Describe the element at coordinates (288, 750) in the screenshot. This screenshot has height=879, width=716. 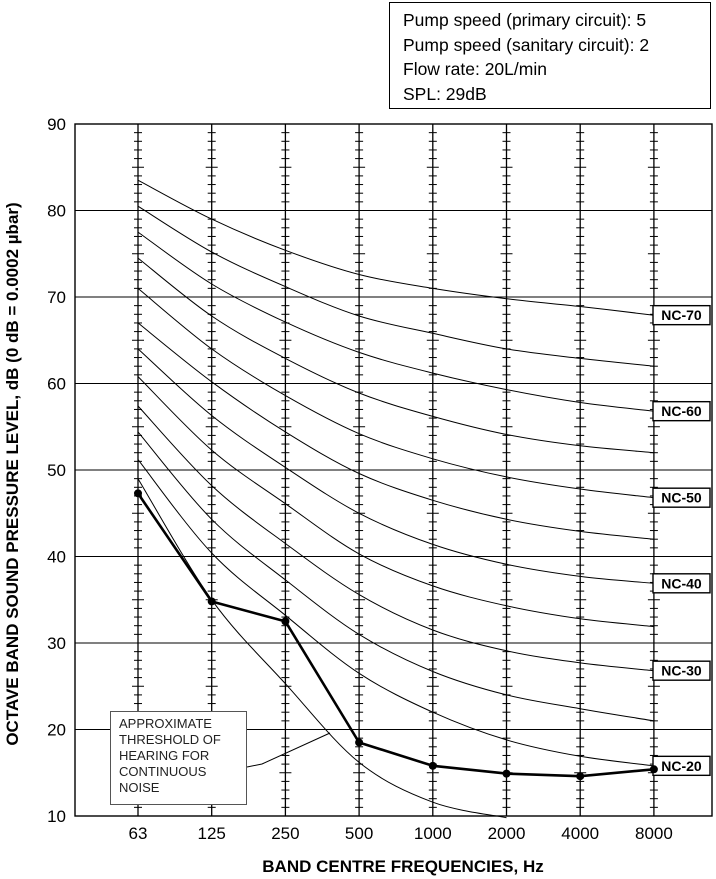
I see `threshold-pointer` at that location.